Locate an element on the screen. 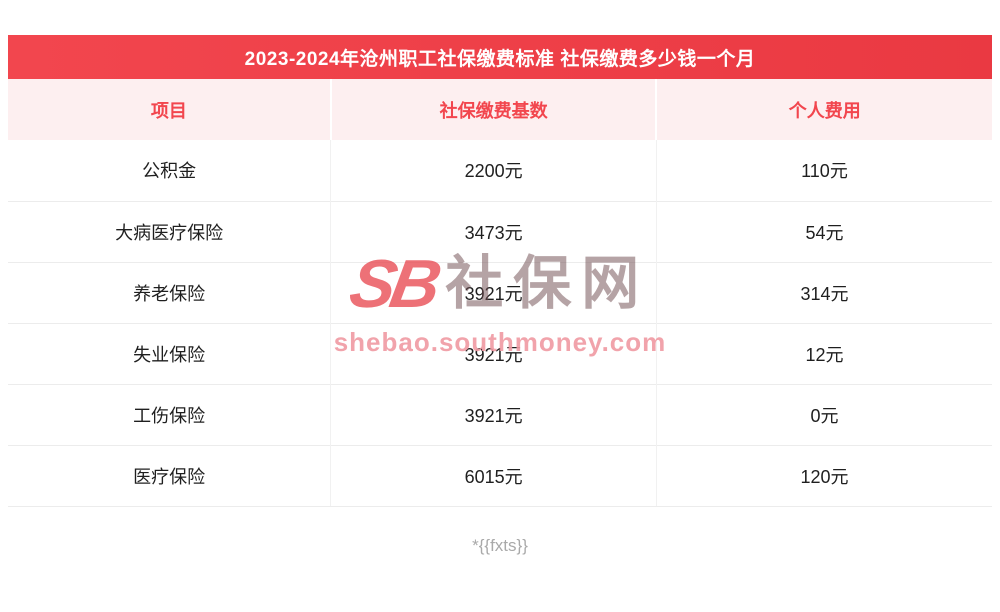 The image size is (1000, 612). footer-note: *{{fxts}} is located at coordinates (500, 545).